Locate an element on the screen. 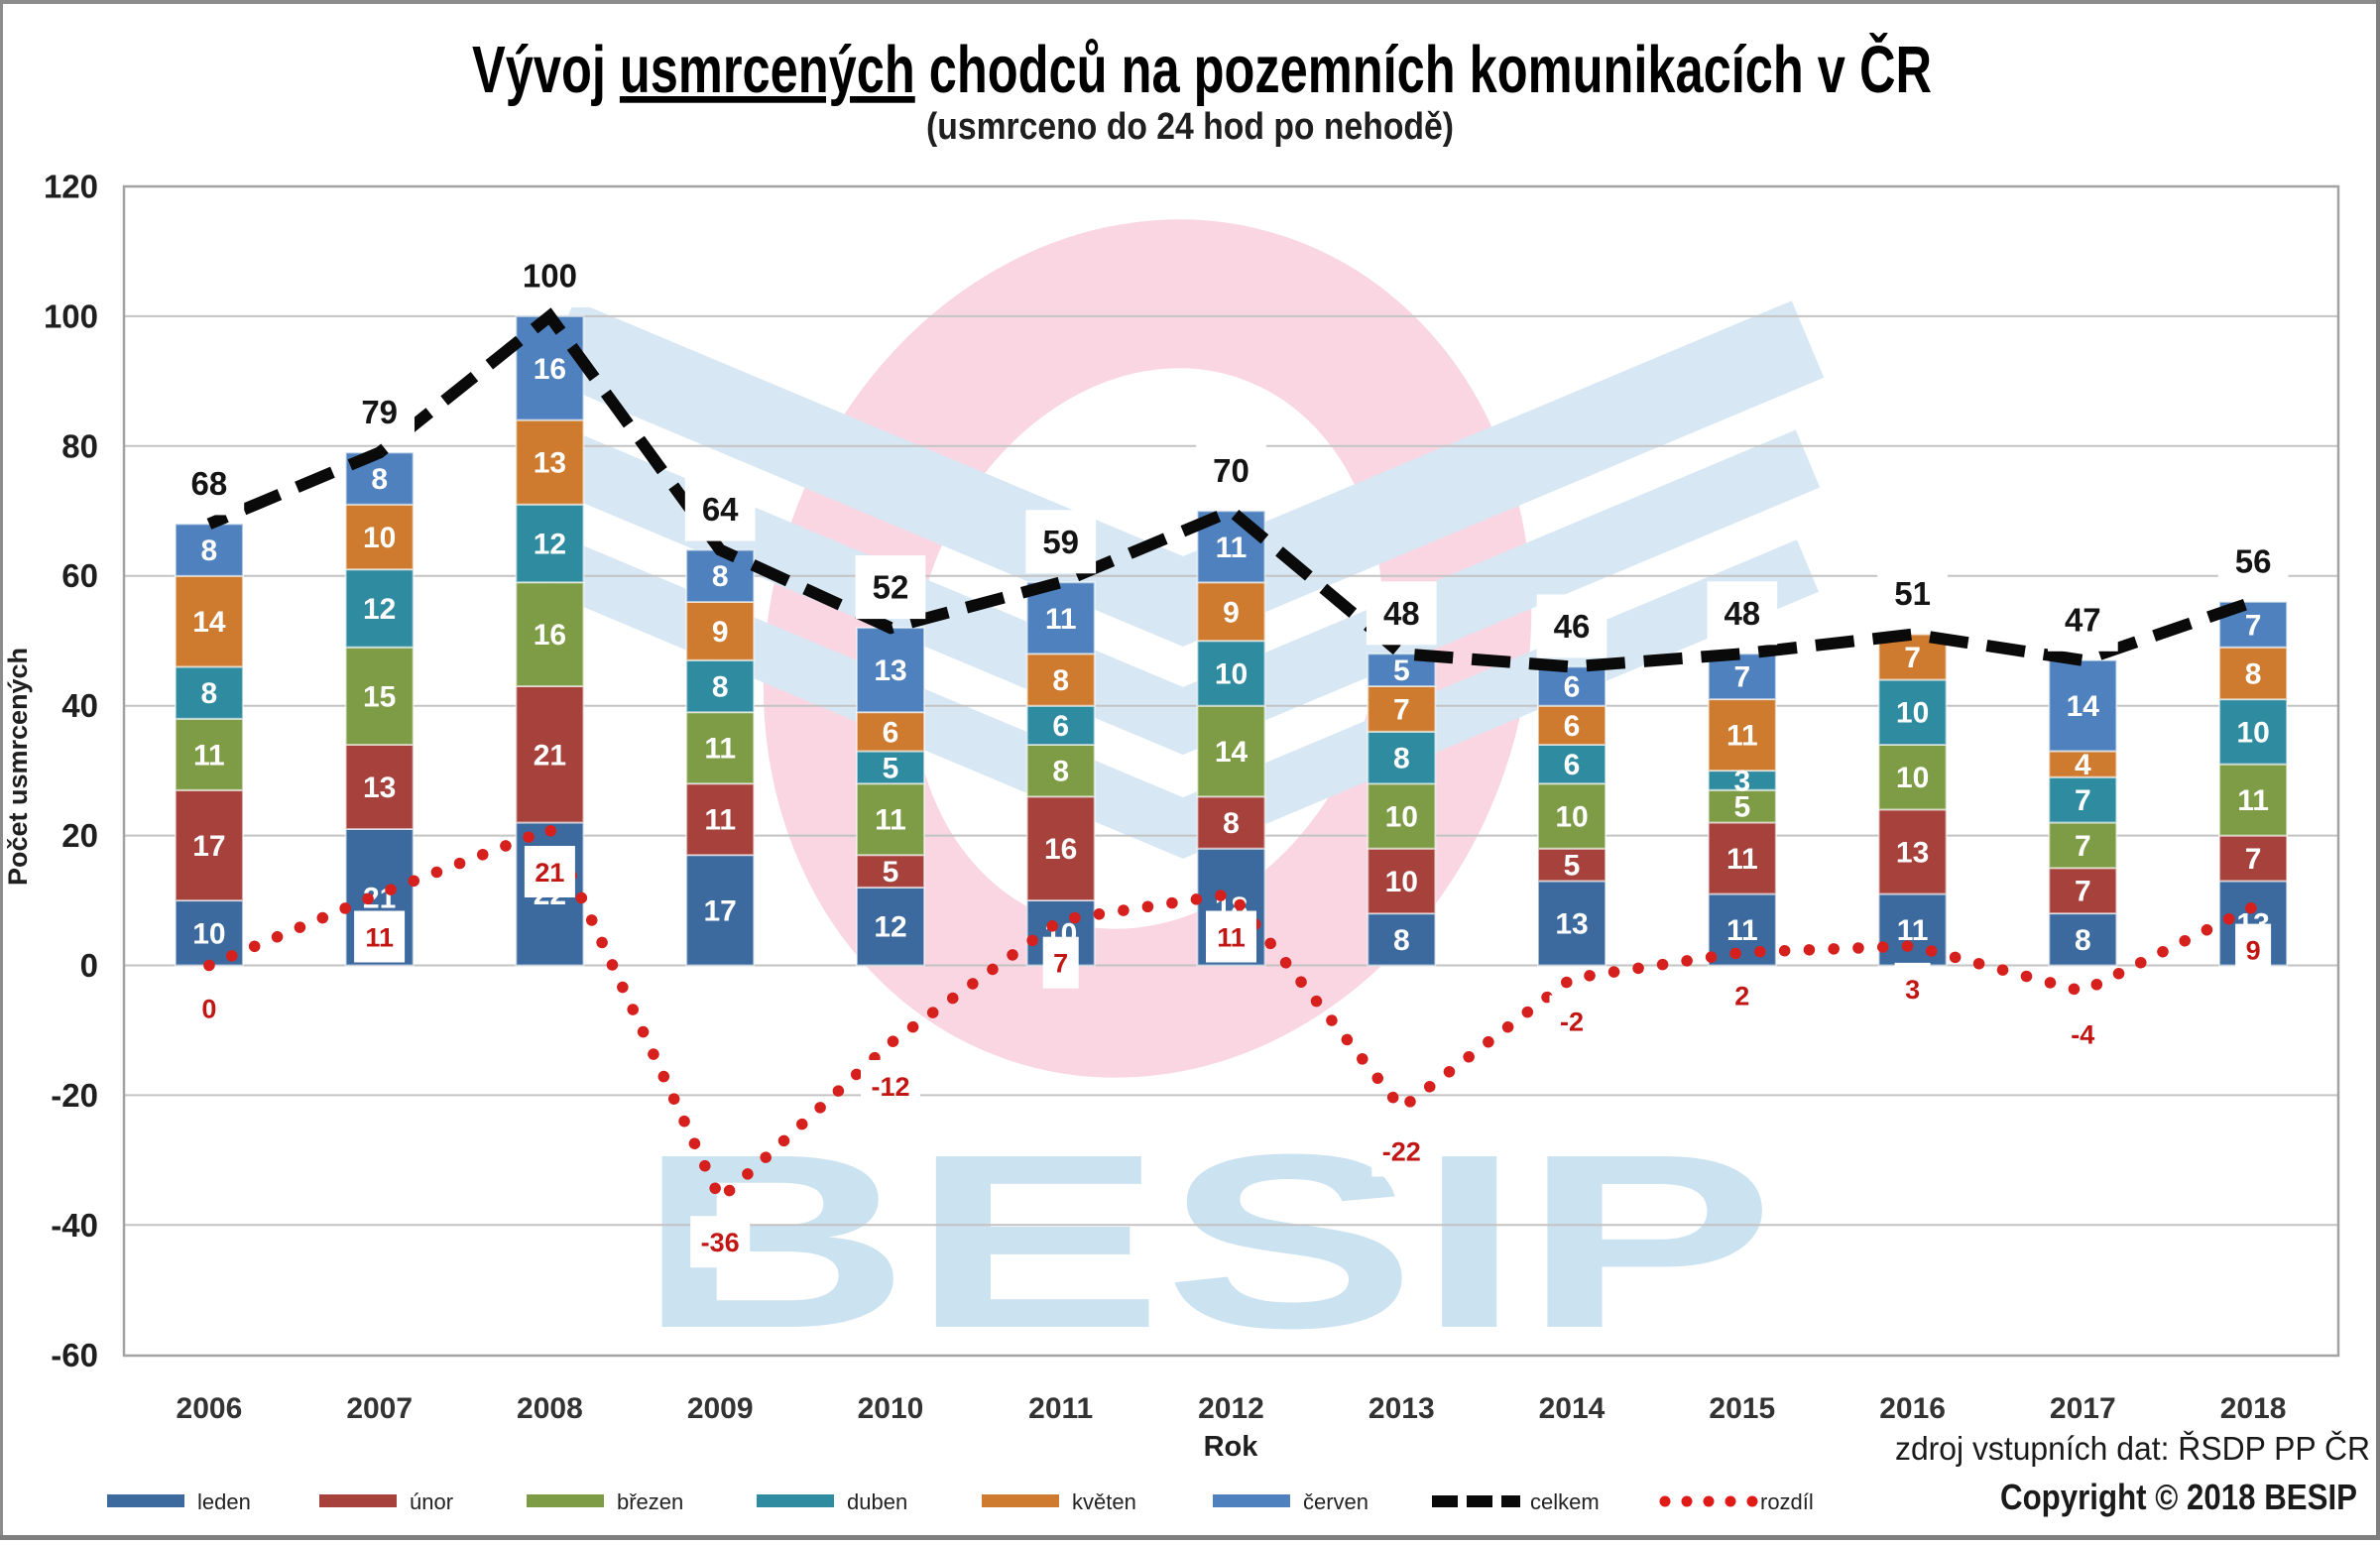 This screenshot has height=1545, width=2380. svg-text: 2016 is located at coordinates (1912, 1408).